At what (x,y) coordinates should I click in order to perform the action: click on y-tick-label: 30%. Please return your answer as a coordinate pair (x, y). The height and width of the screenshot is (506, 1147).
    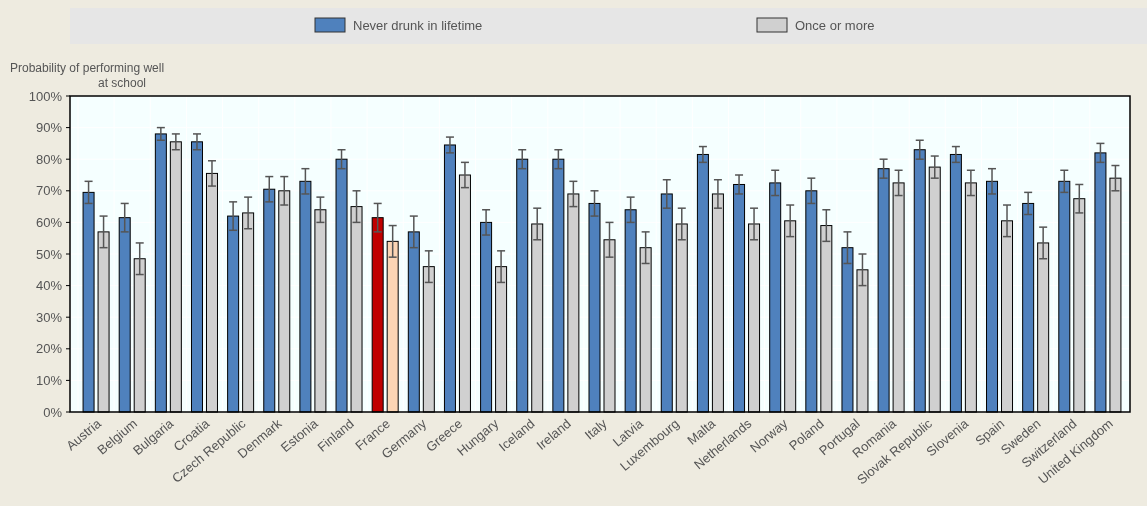
    Looking at the image, I should click on (49, 317).